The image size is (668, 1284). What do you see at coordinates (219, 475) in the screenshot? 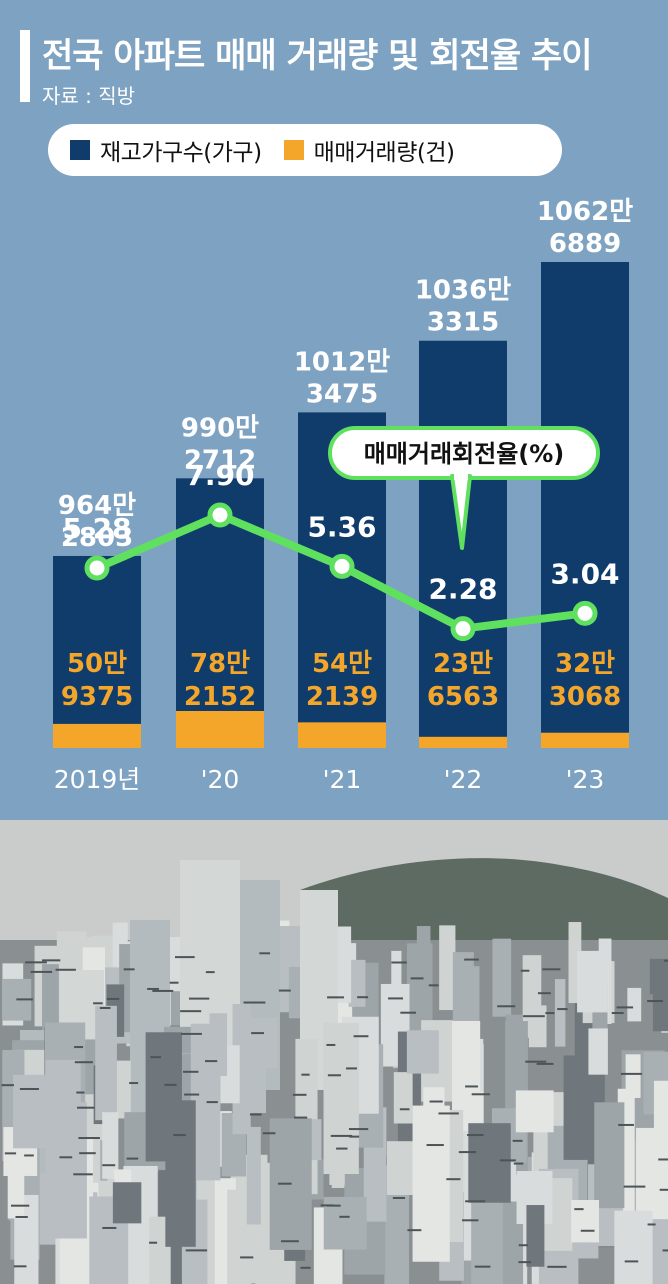
I see `rate-label-1: 7.90` at bounding box center [219, 475].